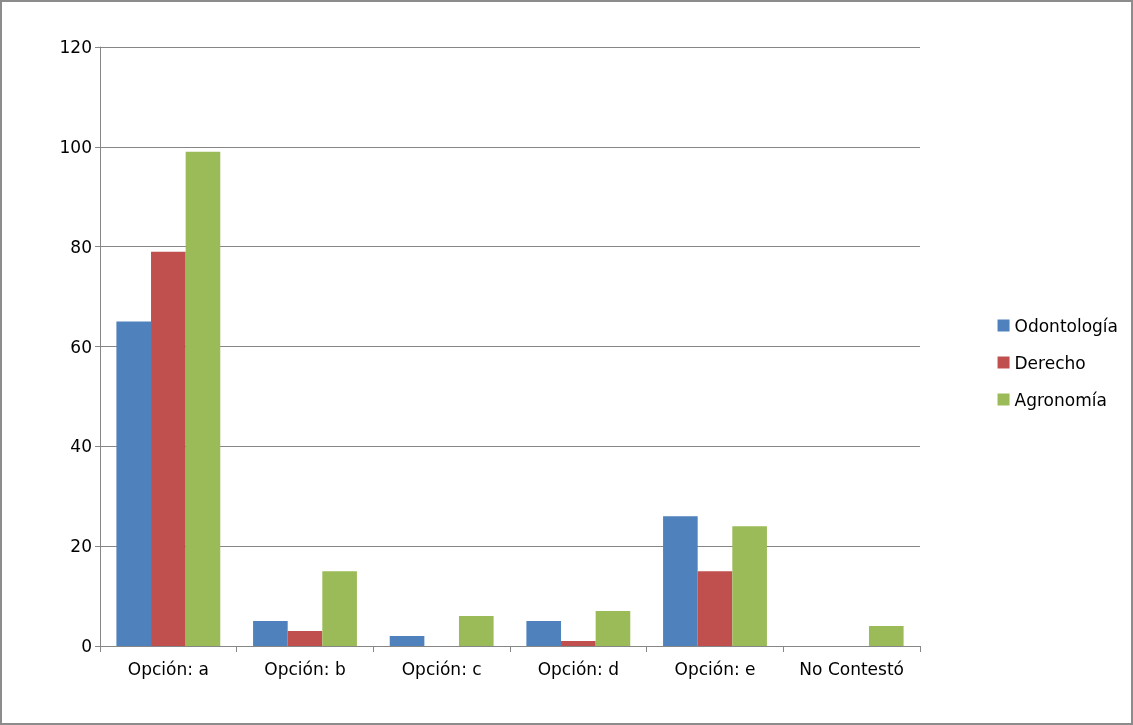 This screenshot has height=725, width=1133. Describe the element at coordinates (81, 546) in the screenshot. I see `y-tick-label: 20` at that location.